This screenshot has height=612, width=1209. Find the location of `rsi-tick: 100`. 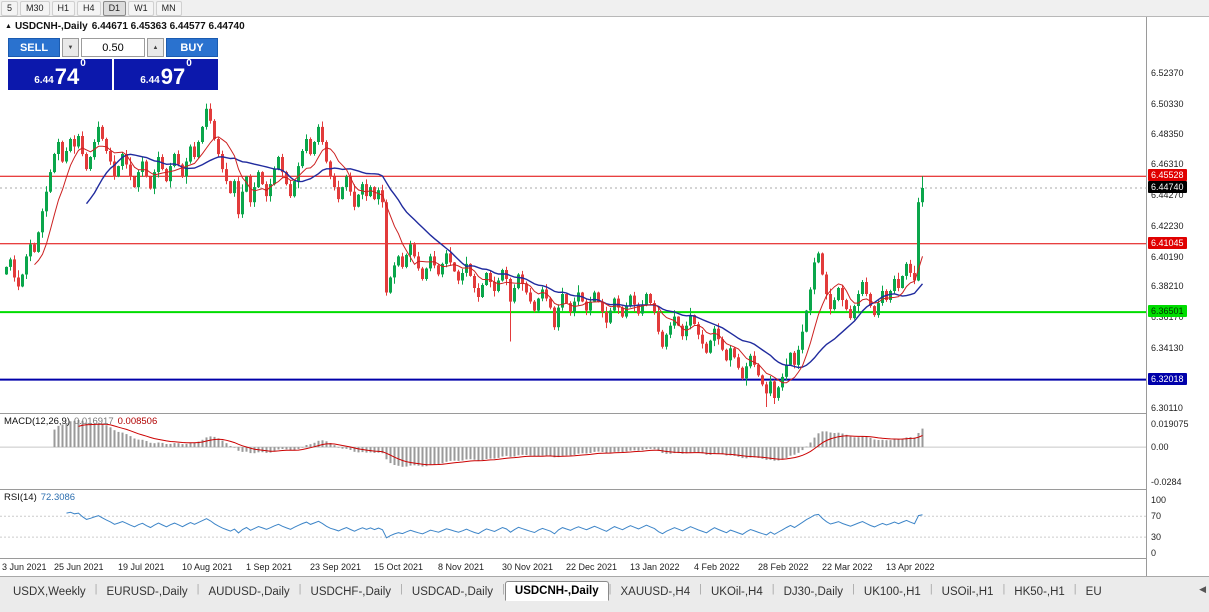

rsi-tick: 100 is located at coordinates (1159, 500).